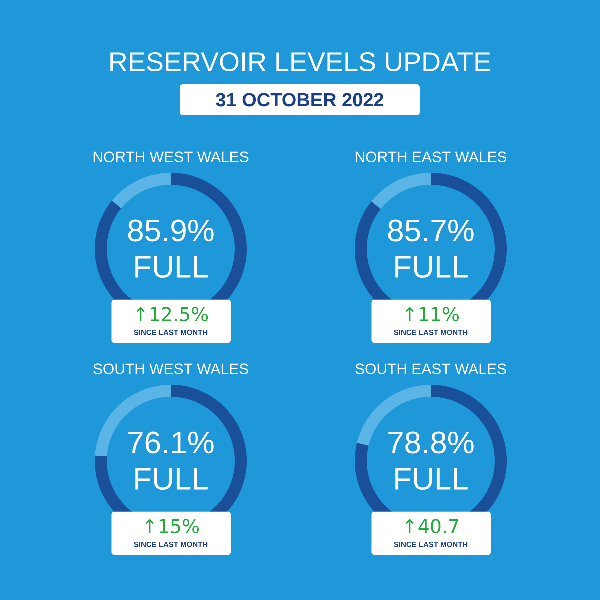 The height and width of the screenshot is (600, 600). I want to click on chart-title: NORTH EAST WALES, so click(431, 157).